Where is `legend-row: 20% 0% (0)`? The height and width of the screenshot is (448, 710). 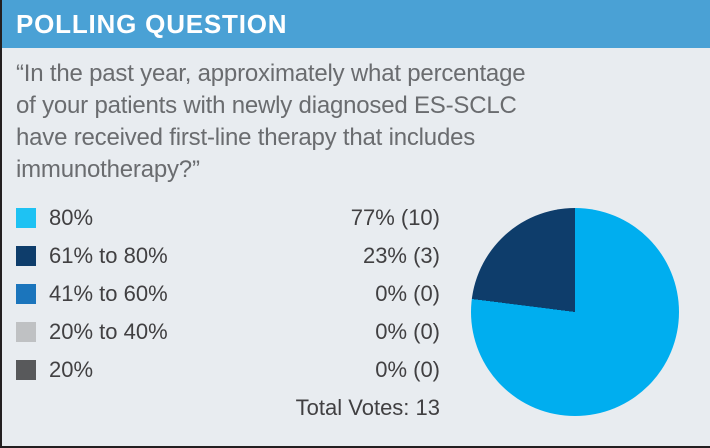
legend-row: 20% 0% (0) is located at coordinates (228, 370).